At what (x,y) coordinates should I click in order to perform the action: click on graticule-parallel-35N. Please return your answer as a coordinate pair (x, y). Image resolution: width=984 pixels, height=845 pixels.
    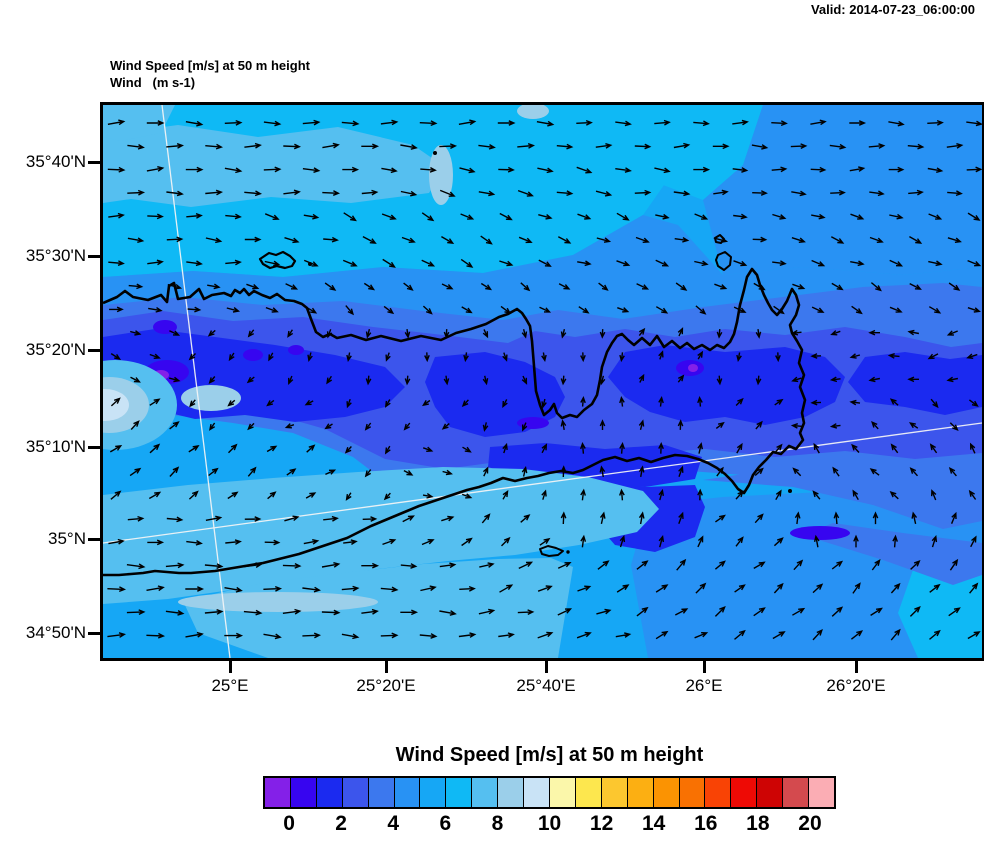
    Looking at the image, I should click on (542, 483).